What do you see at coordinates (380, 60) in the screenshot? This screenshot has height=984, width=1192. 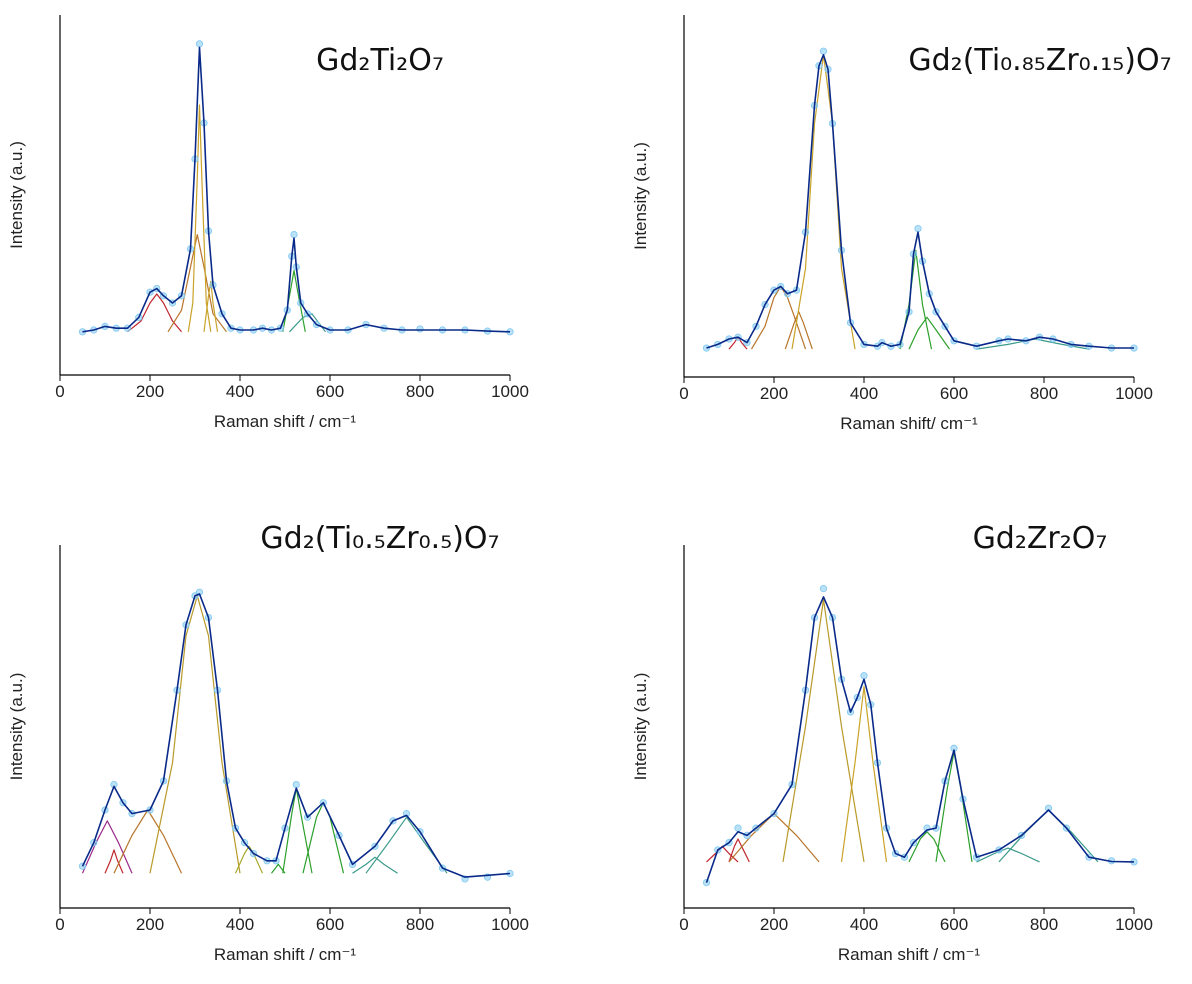 I see `chart-title: Gd₂Ti₂O₇` at bounding box center [380, 60].